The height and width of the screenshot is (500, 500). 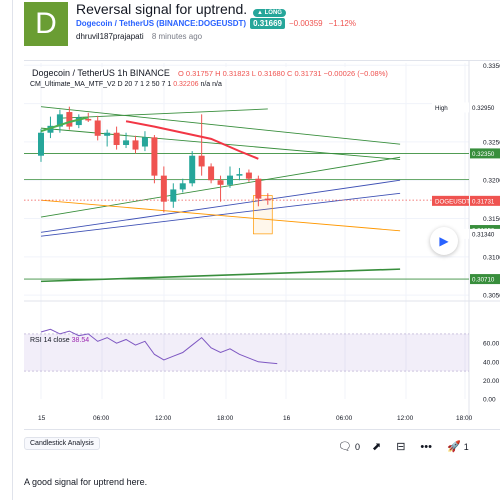 I want to click on legend-symbol: Dogecoin / TetherUS 1h BINANCE, so click(x=101, y=73).